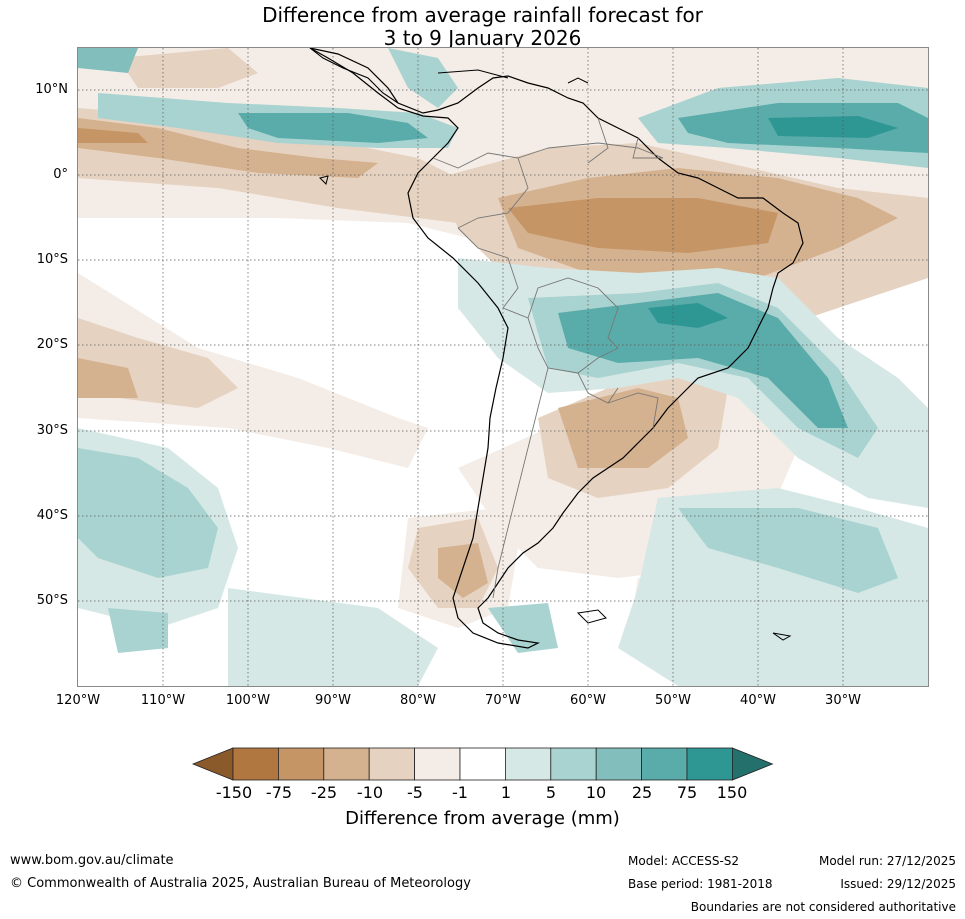 The width and height of the screenshot is (965, 919). Describe the element at coordinates (700, 884) in the screenshot. I see `footer-base-period: Base period: 1981-2018` at that location.